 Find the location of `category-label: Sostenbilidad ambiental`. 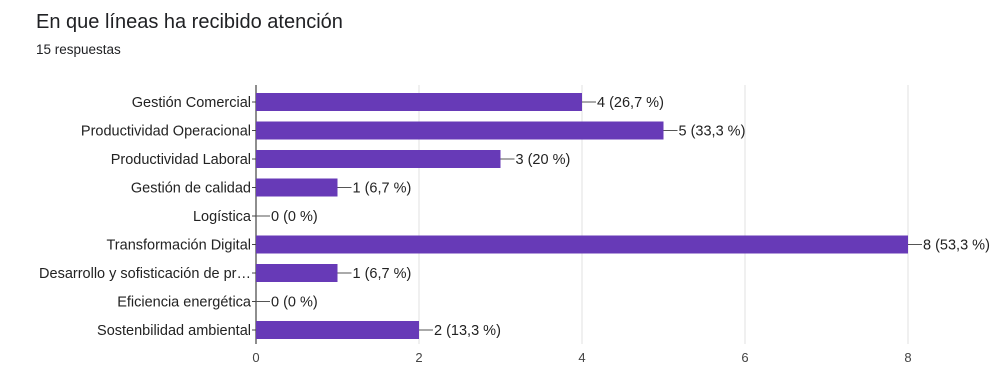

category-label: Sostenbilidad ambiental is located at coordinates (174, 331).